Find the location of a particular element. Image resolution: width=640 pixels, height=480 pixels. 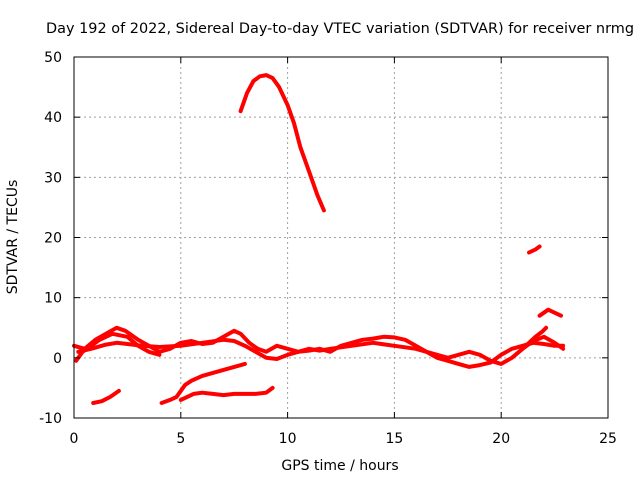

y-axis-title: SDTVAR / TECUs is located at coordinates (13, 237).